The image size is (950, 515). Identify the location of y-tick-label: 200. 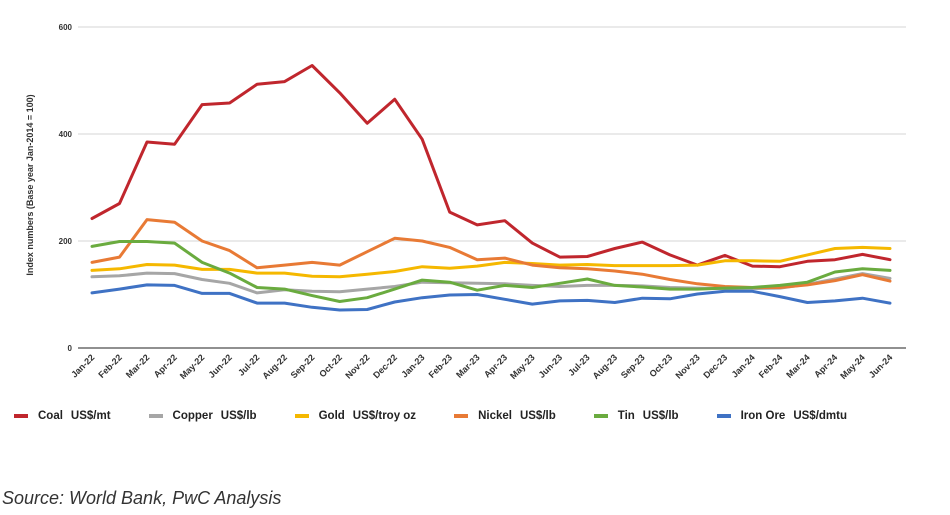
(66, 241).